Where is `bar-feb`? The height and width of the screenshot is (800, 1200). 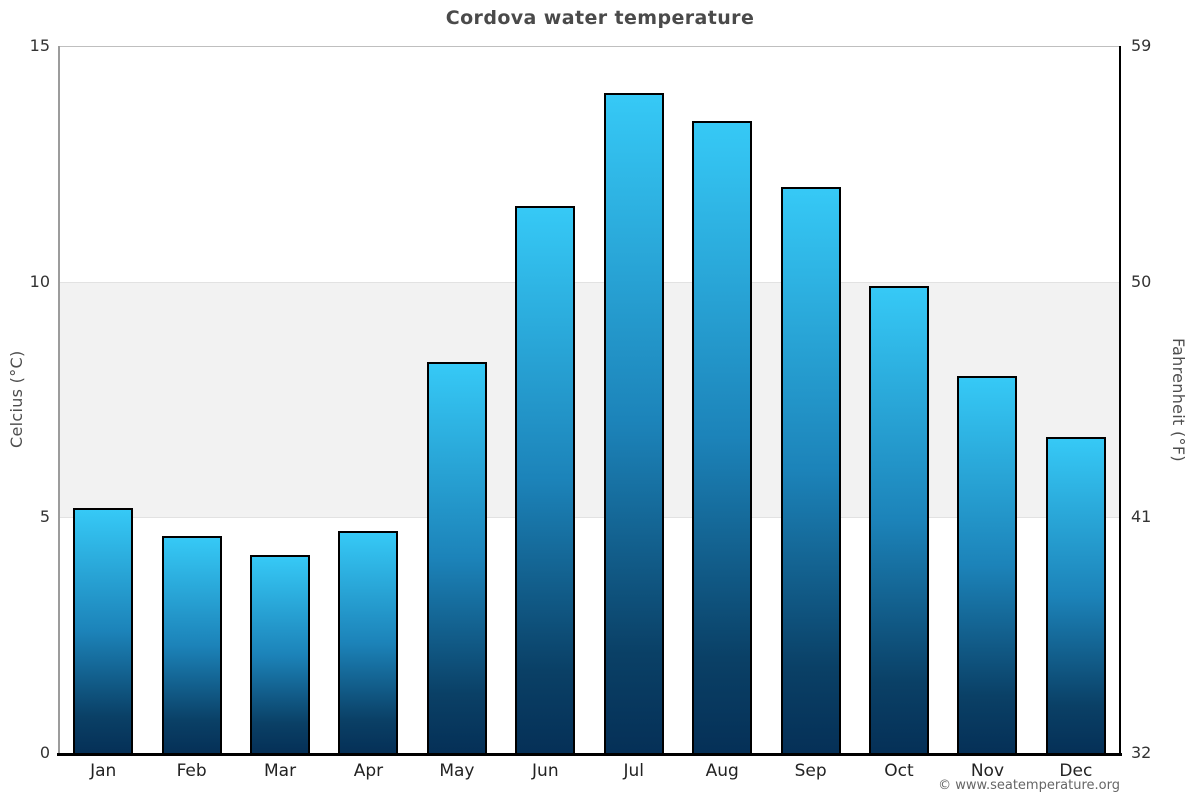
bar-feb is located at coordinates (191, 644).